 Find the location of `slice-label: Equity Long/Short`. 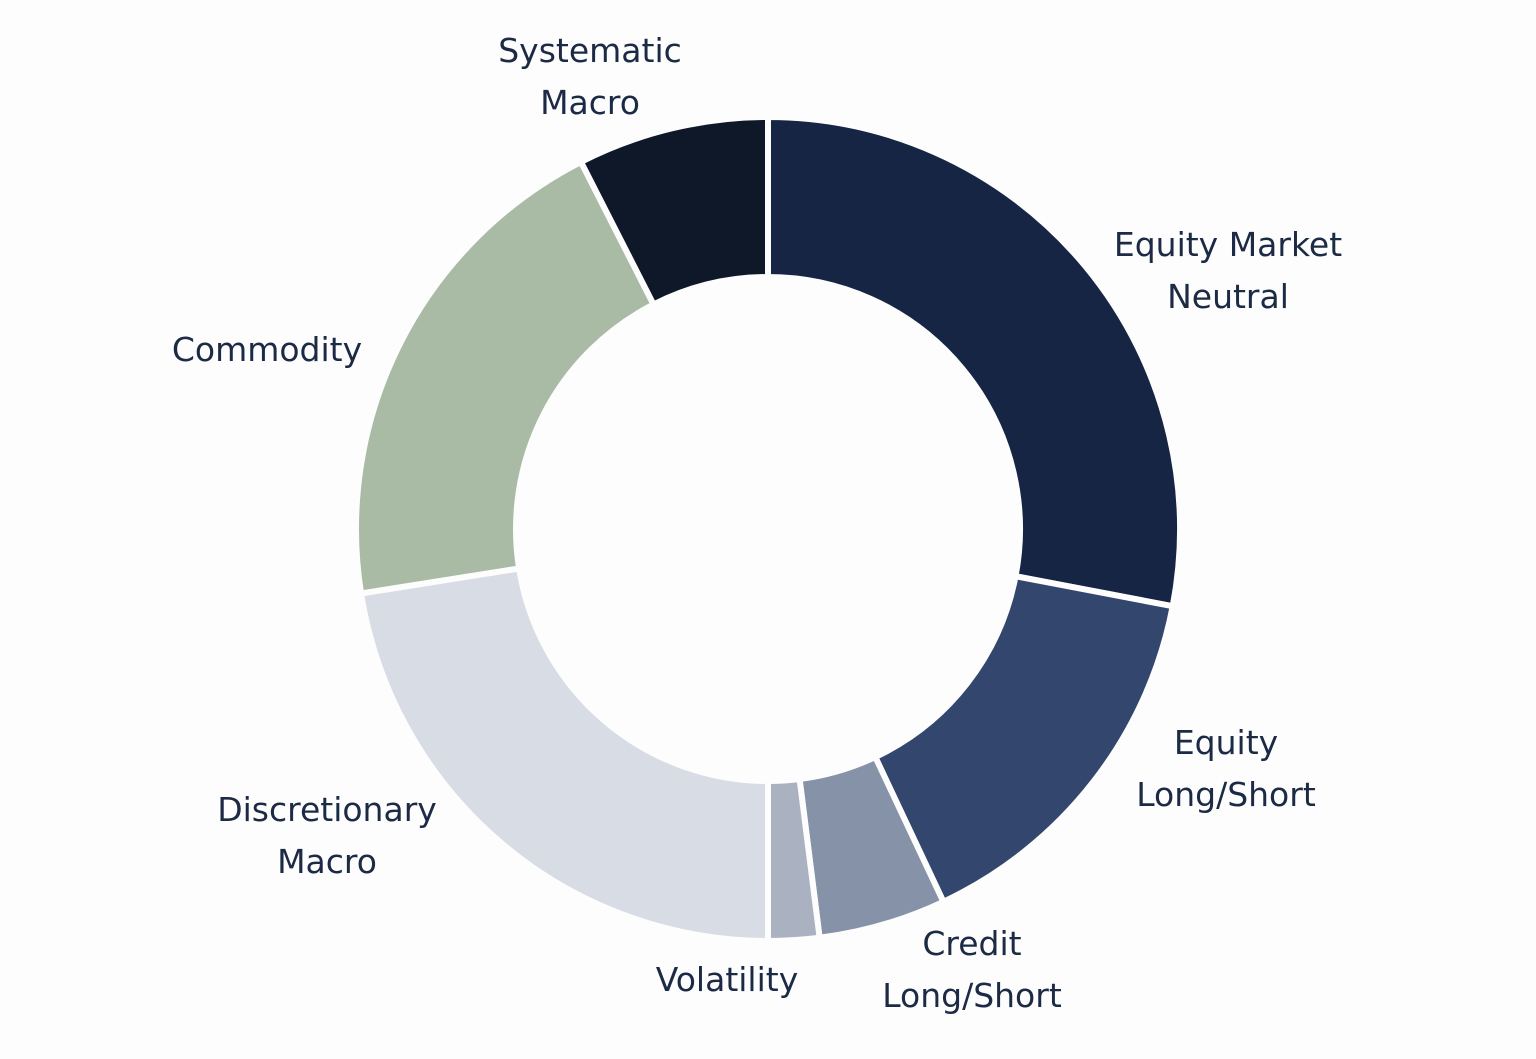

slice-label: Equity Long/Short is located at coordinates (1226, 768).